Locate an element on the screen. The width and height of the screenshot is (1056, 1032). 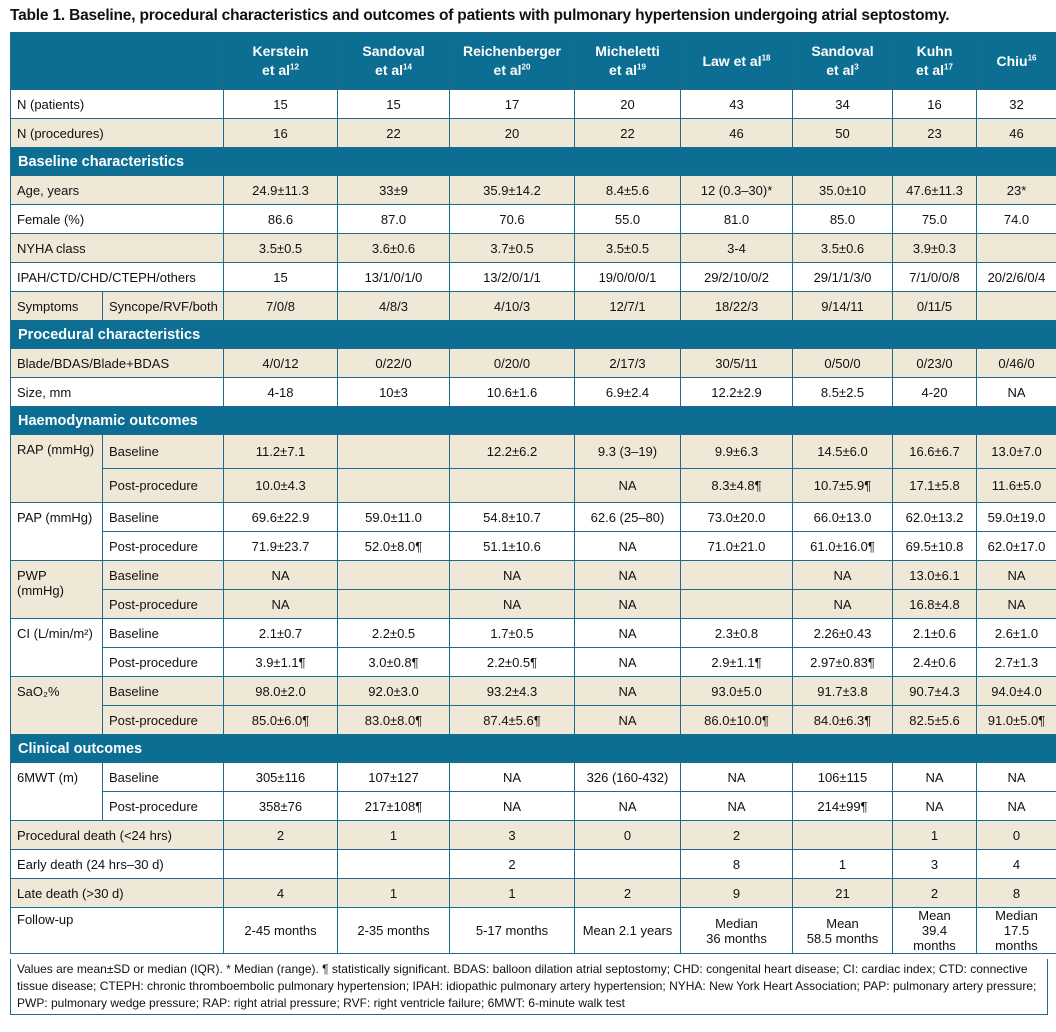
value-cell: 3.9±1.1¶ is located at coordinates (280, 662).